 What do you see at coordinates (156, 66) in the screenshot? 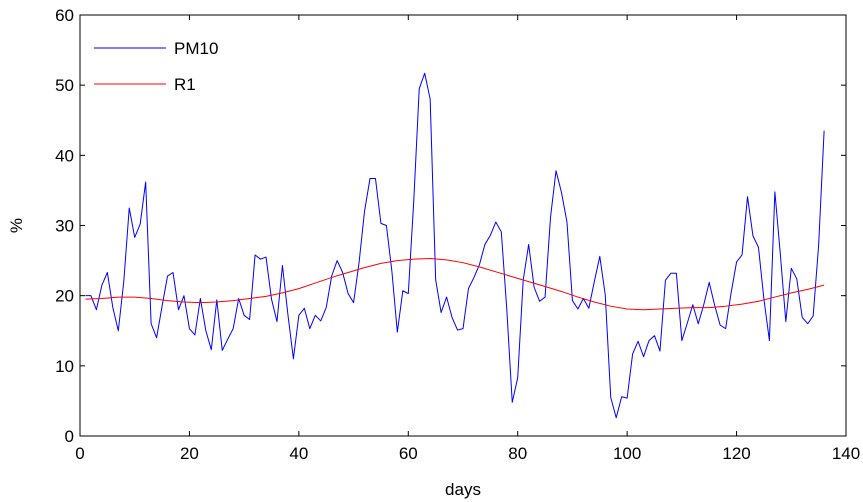
I see `legend: PM10 R1` at bounding box center [156, 66].